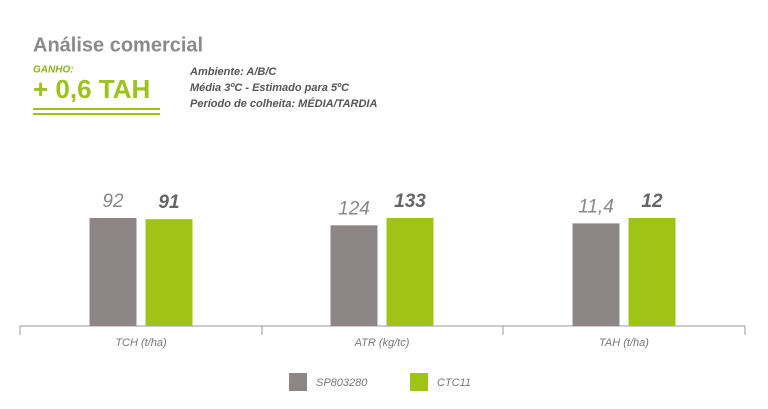 This screenshot has height=409, width=768. I want to click on value-label: 12, so click(652, 201).